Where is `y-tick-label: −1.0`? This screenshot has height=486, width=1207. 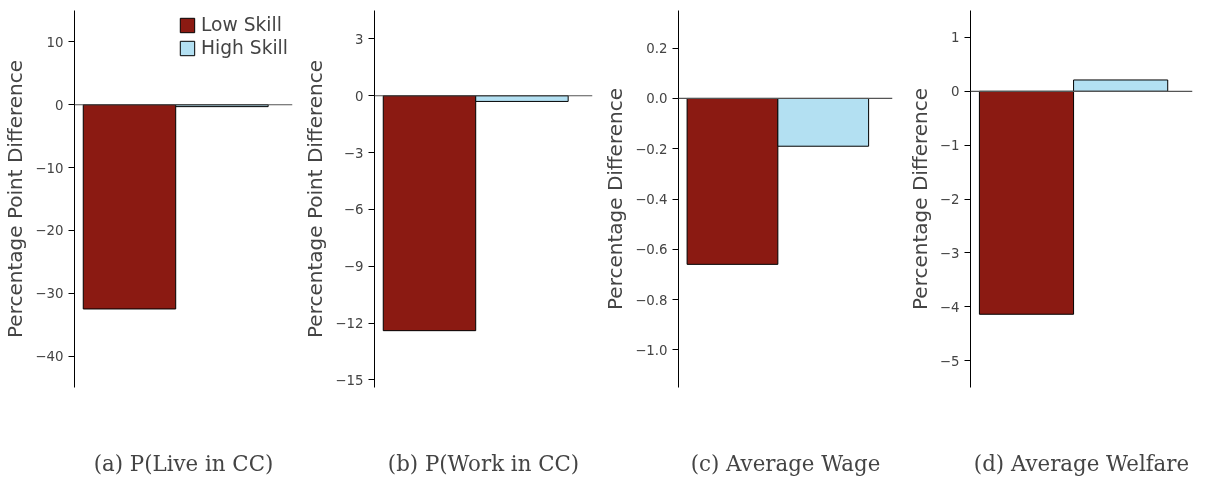
y-tick-label: −1.0 is located at coordinates (651, 350).